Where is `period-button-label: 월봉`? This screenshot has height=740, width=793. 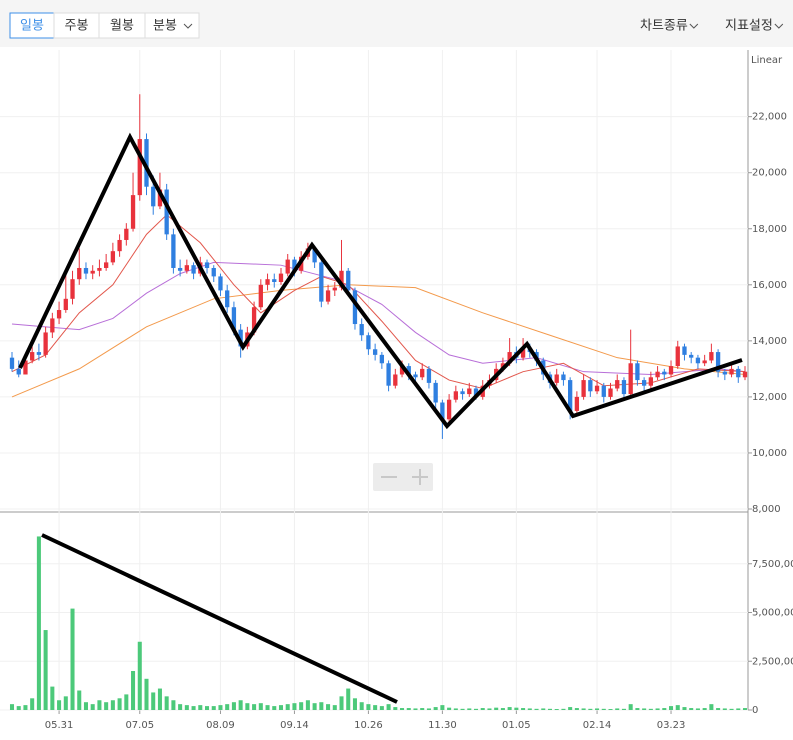
period-button-label: 월봉 is located at coordinates (122, 26).